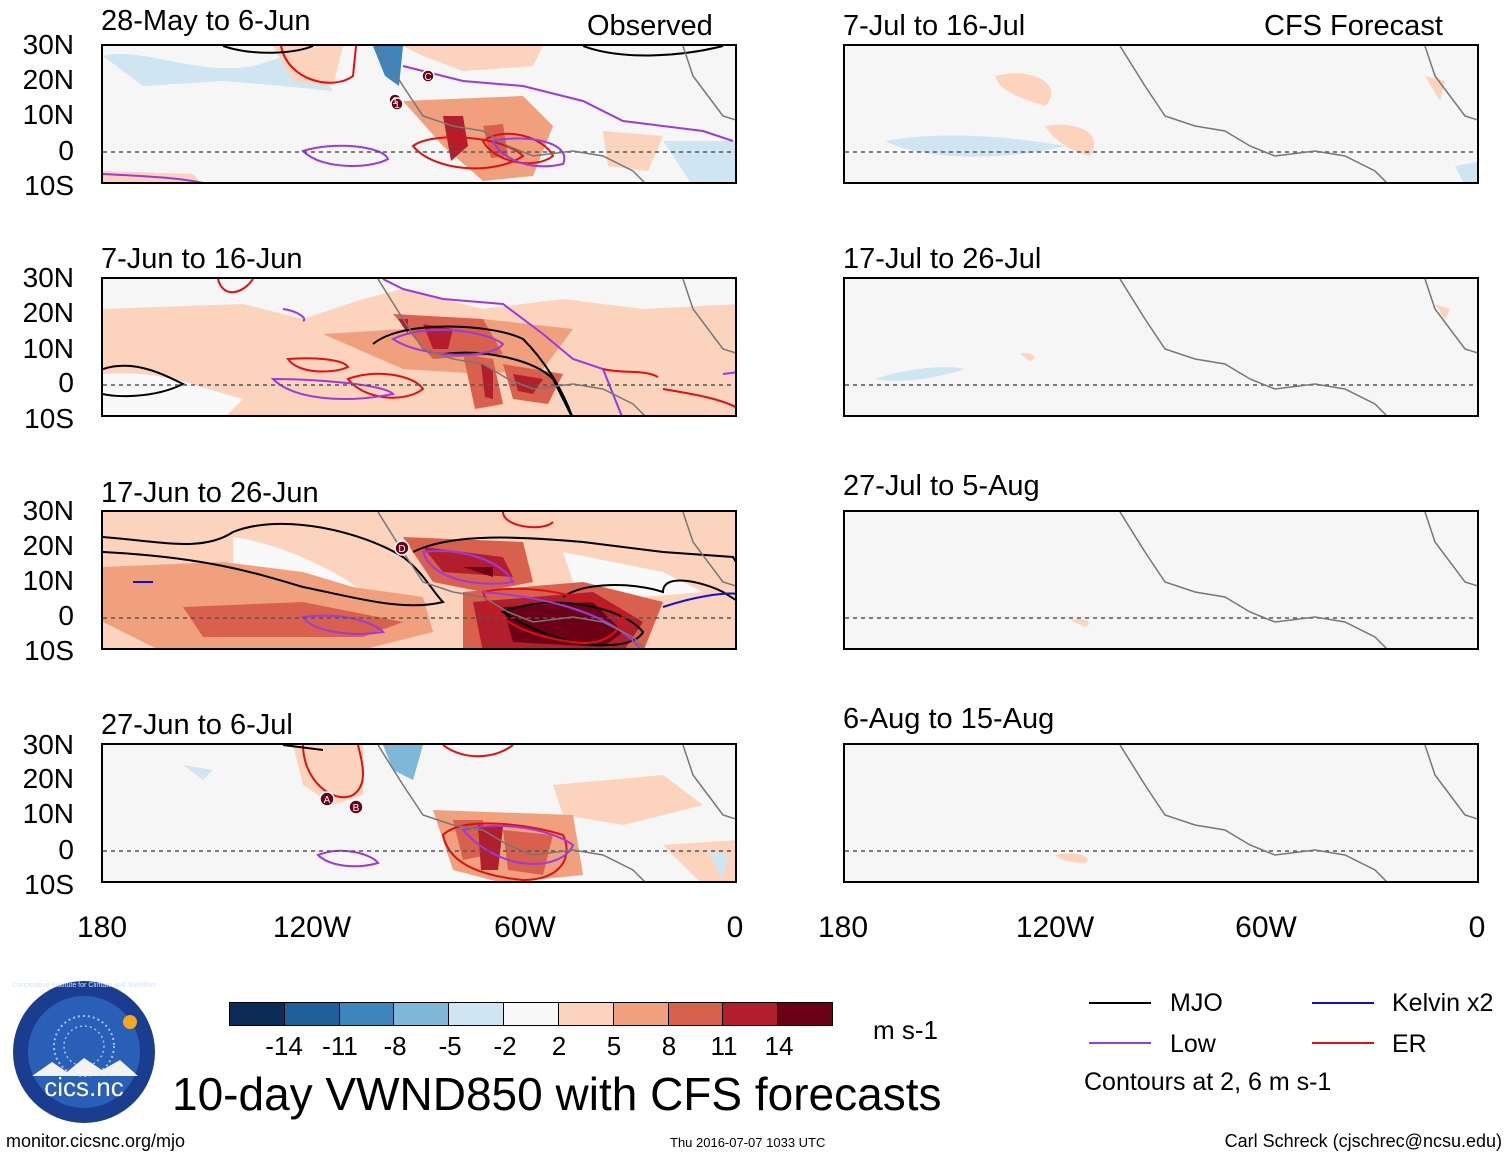  What do you see at coordinates (206, 21) in the screenshot?
I see `panel-title-obs-1: 28-May to 6-Jun` at bounding box center [206, 21].